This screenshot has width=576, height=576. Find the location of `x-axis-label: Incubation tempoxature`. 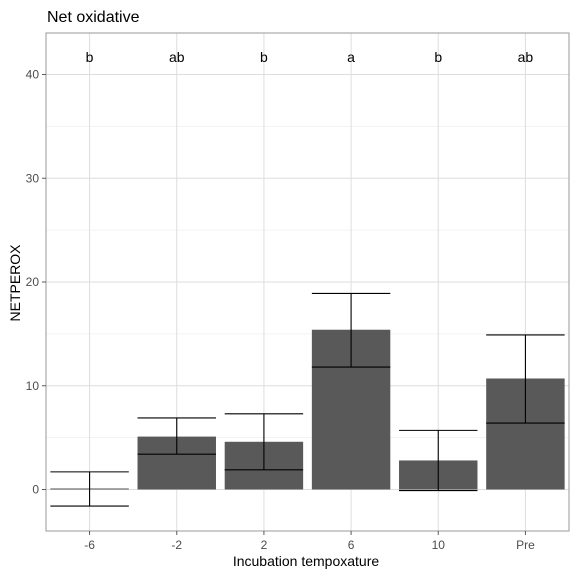

x-axis-label: Incubation tempoxature is located at coordinates (306, 561).